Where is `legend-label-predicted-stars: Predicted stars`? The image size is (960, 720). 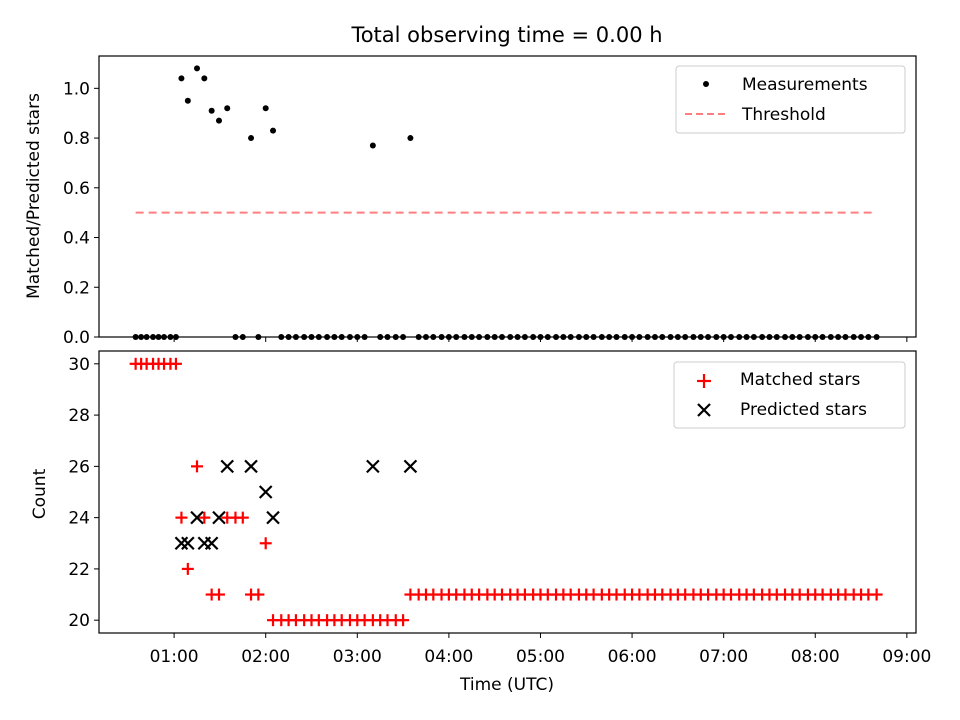 legend-label-predicted-stars: Predicted stars is located at coordinates (803, 410).